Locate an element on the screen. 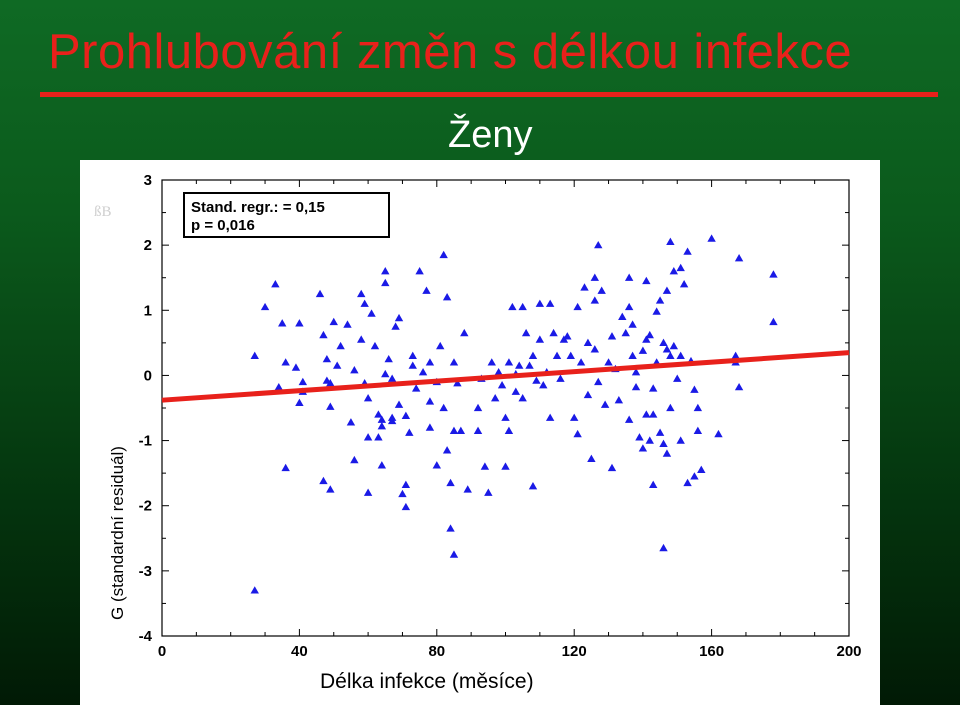 Image resolution: width=960 pixels, height=705 pixels. stats-line-coefficient: Stand. regr.: = 0,15 is located at coordinates (289, 208).